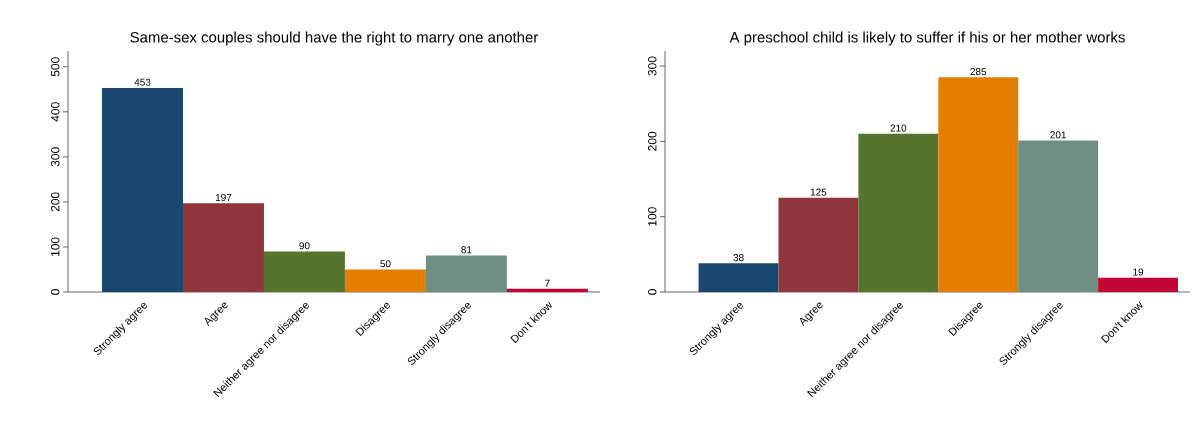 The image size is (1196, 436). I want to click on data-label: 50, so click(385, 264).